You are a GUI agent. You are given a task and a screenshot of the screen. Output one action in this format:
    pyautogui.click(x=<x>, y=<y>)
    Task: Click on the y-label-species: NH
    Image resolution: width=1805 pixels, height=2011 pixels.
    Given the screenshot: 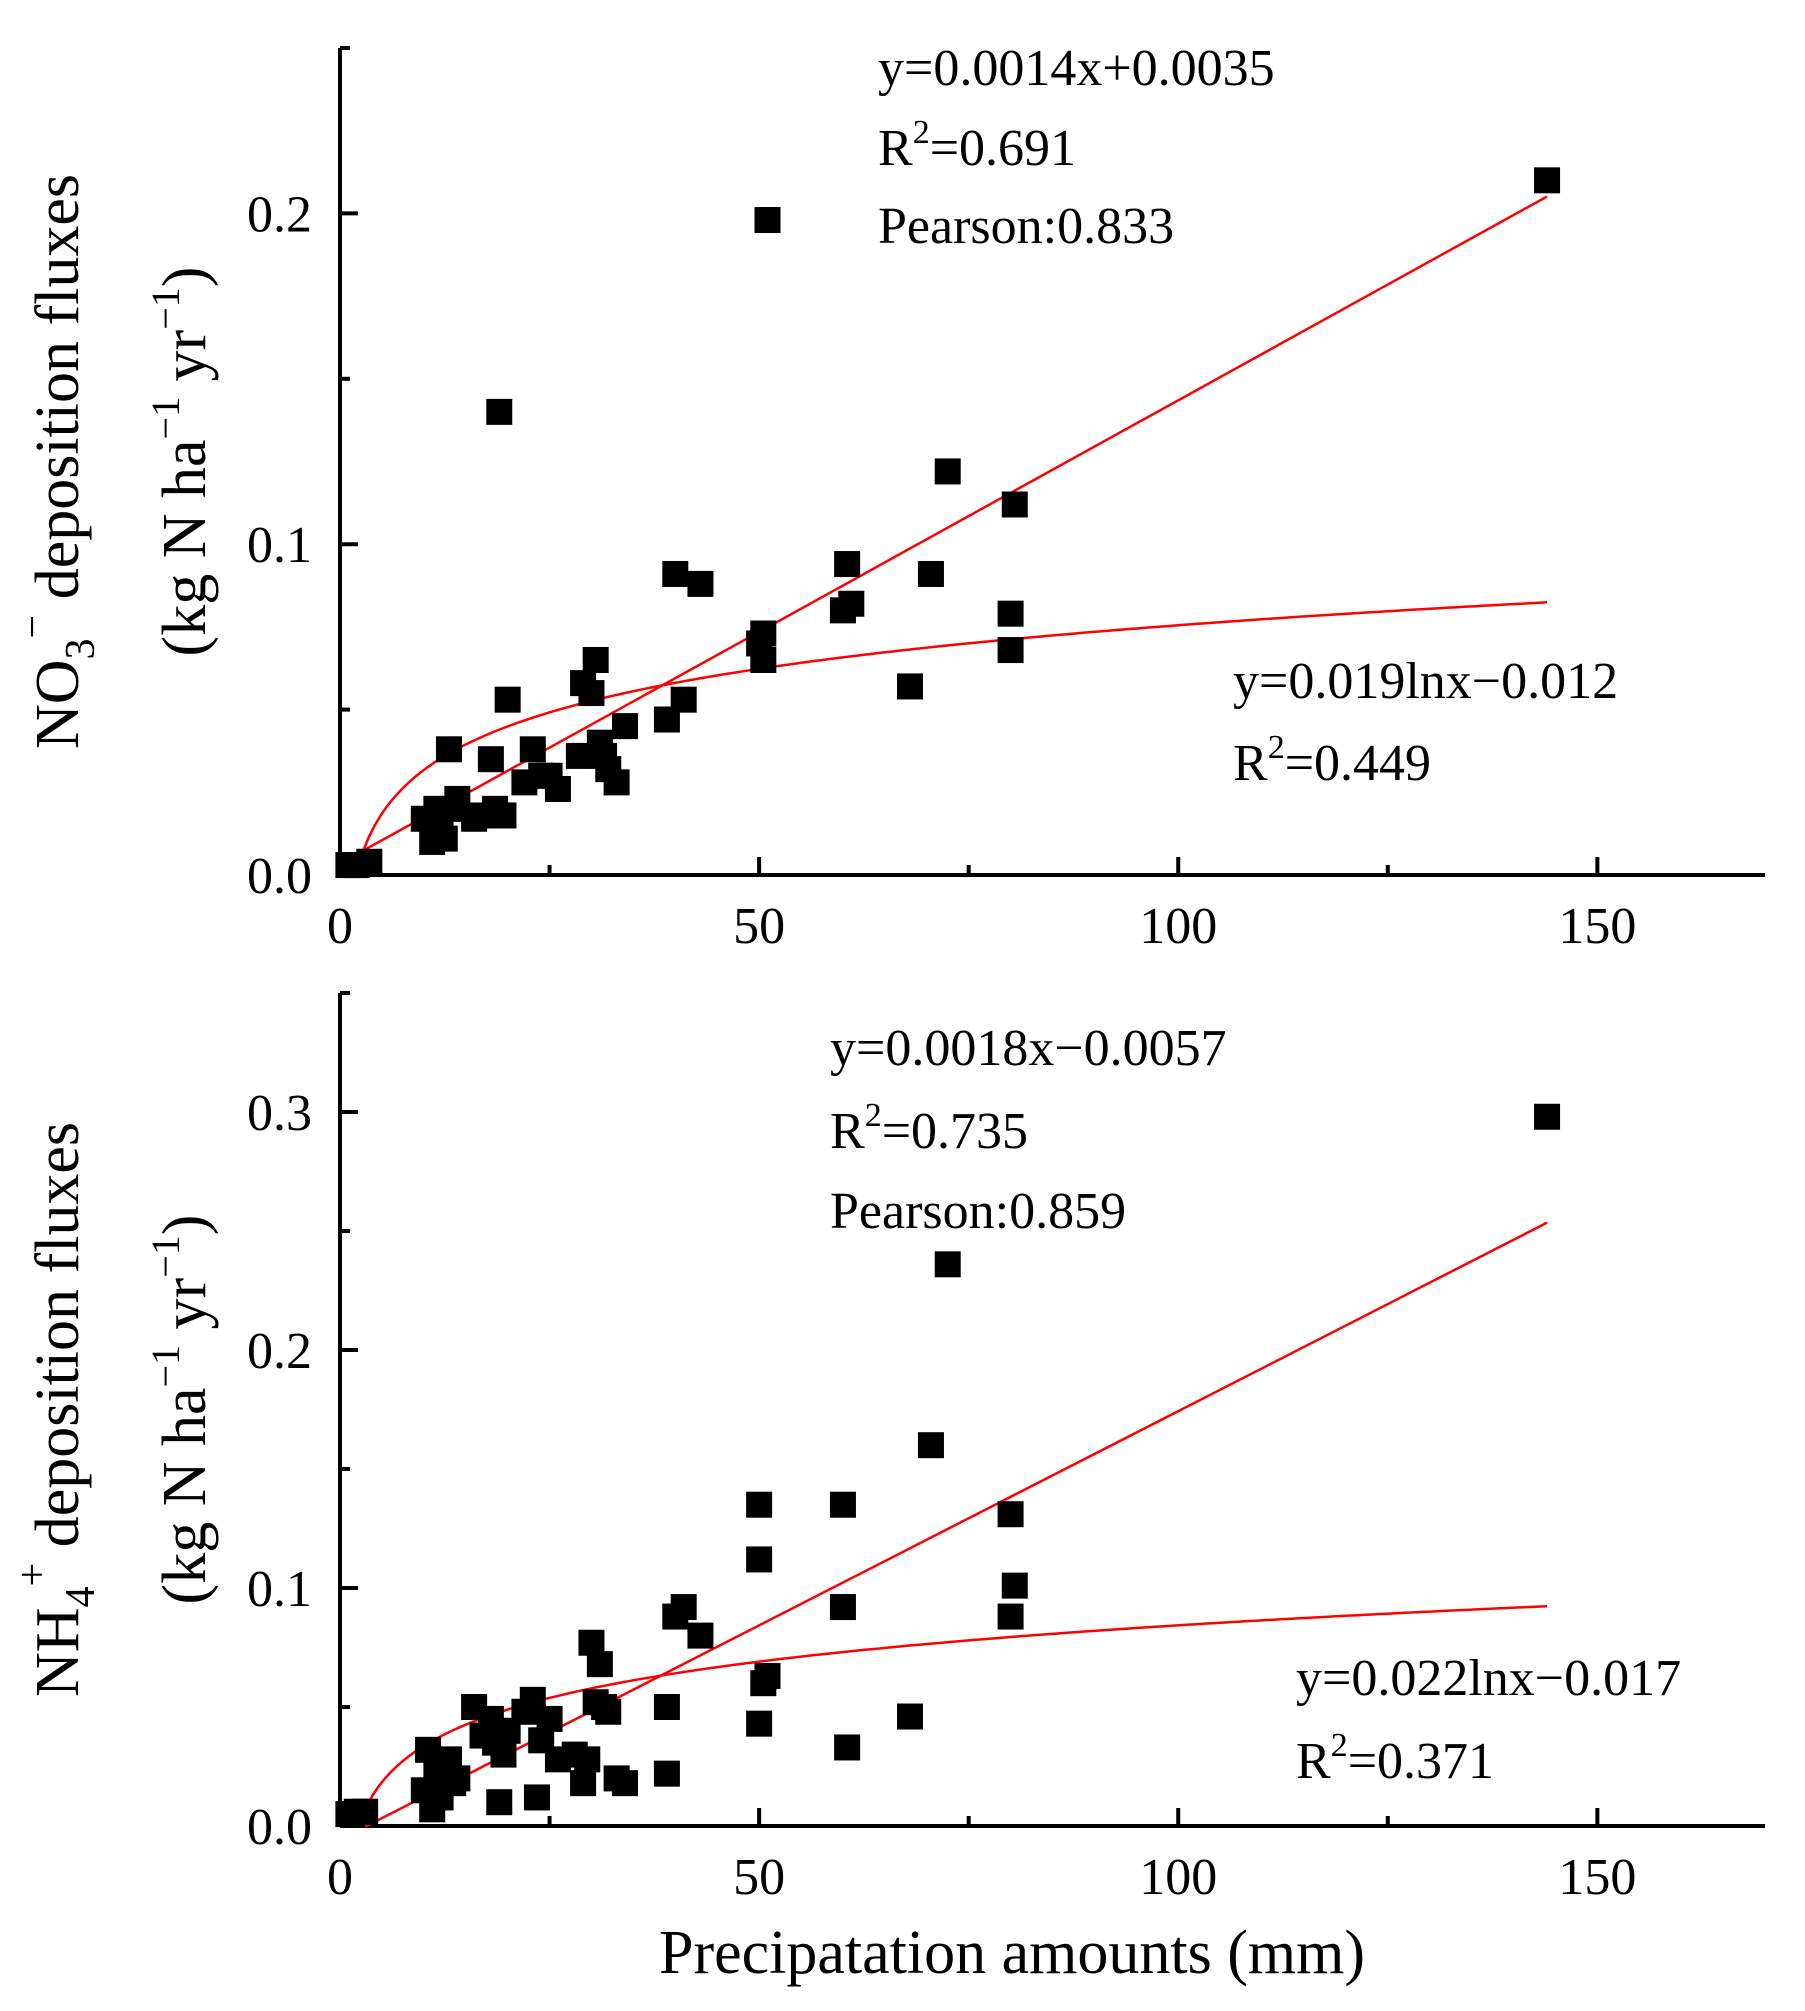 What is the action you would take?
    pyautogui.click(x=58, y=1652)
    